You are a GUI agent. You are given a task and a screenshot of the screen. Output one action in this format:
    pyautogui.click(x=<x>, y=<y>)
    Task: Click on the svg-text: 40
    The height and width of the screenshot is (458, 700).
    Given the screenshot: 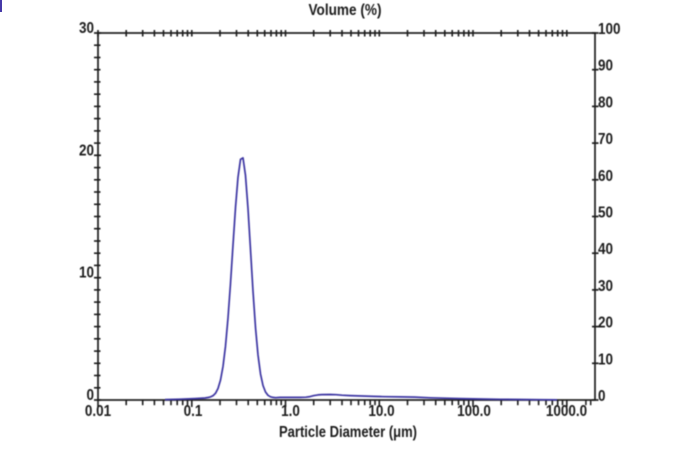 What is the action you would take?
    pyautogui.click(x=605, y=249)
    